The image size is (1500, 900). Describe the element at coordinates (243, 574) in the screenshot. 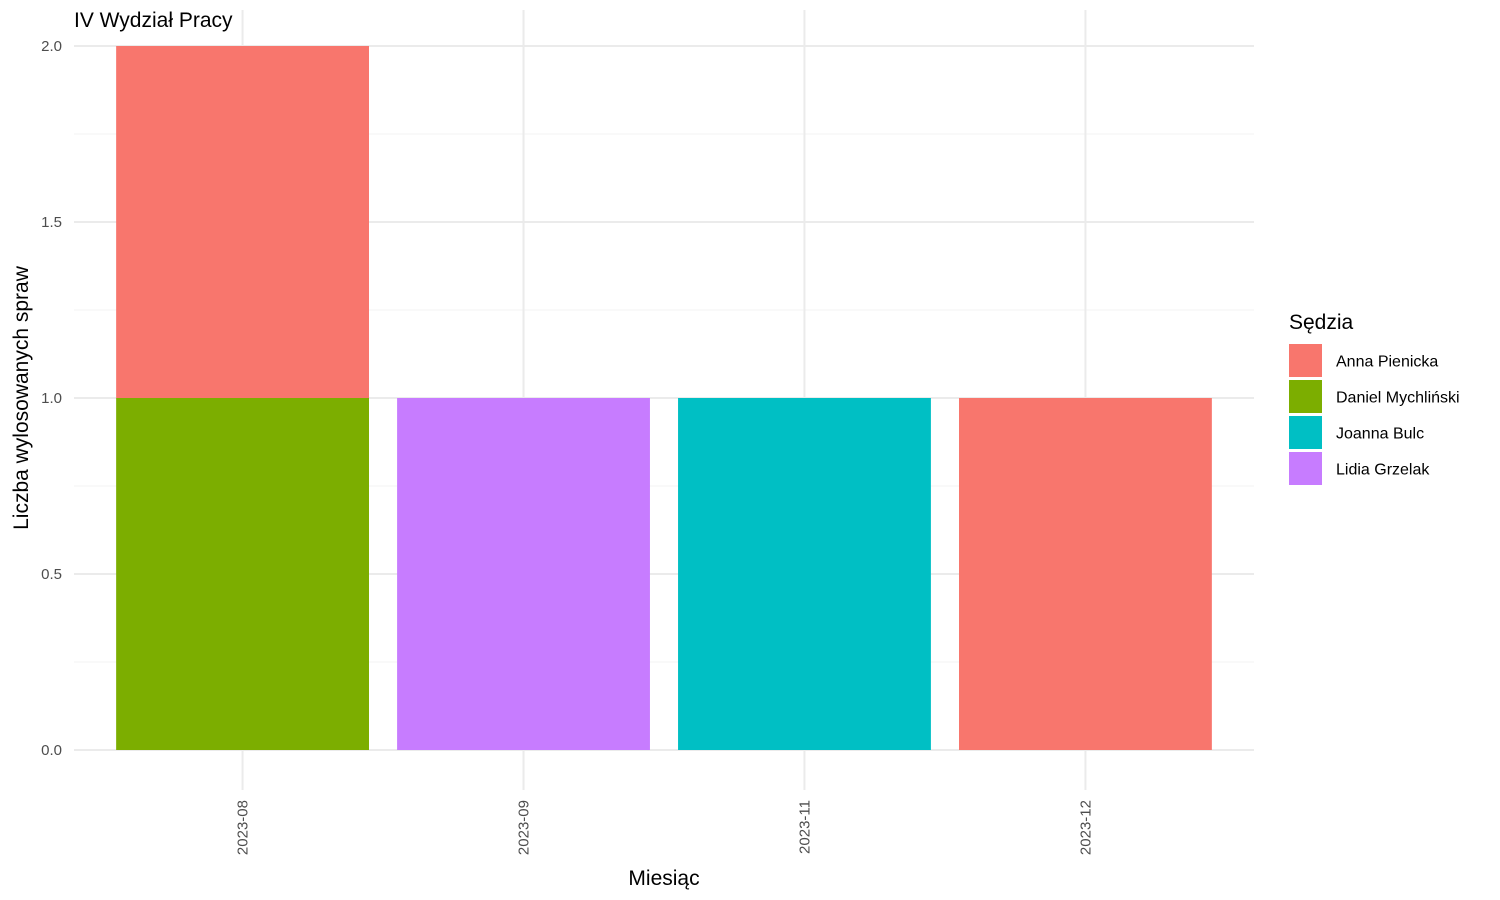

I see `bar-2023-08-daniel-mychliński` at that location.